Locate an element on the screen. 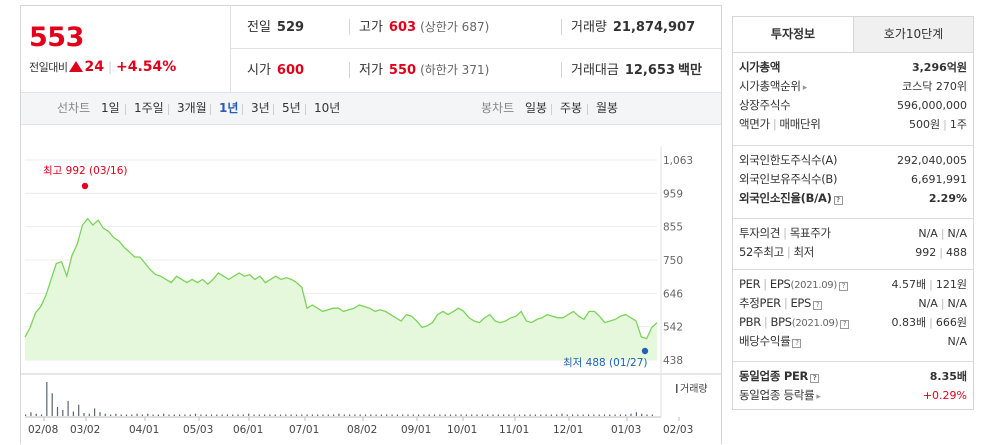 The image size is (1008, 445). info-label: 투자의견 | 목표주가 is located at coordinates (785, 233).